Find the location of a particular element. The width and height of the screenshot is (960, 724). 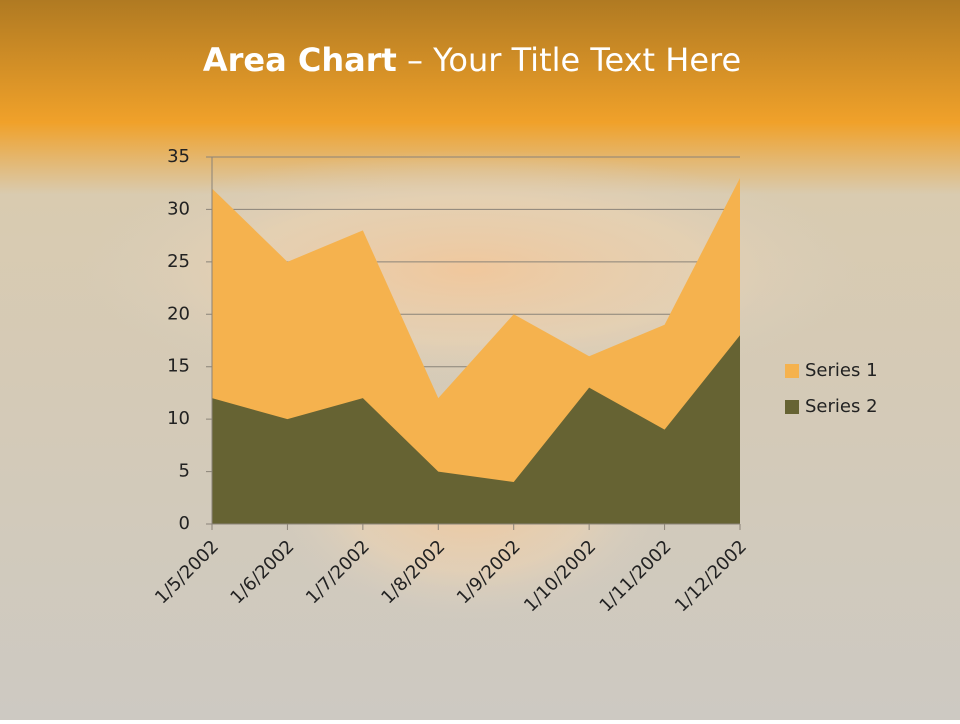

y-tick-label: 15 is located at coordinates (178, 366).